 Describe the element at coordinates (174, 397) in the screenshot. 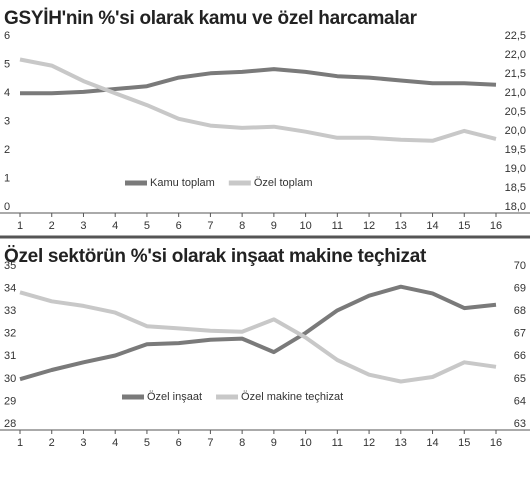

I see `legend-label: Özel inşaat` at that location.